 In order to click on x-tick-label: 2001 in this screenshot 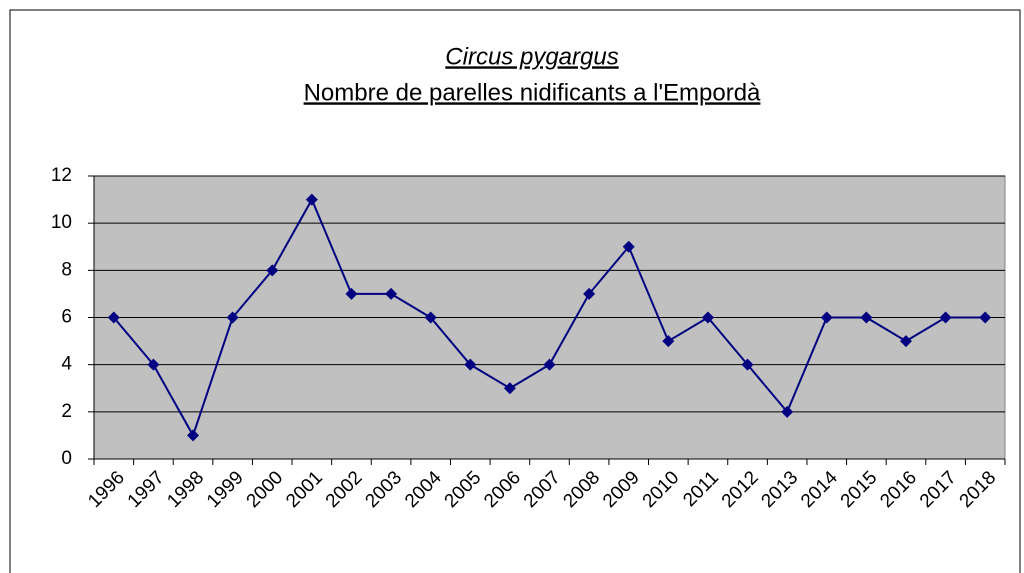, I will do `click(304, 489)`.